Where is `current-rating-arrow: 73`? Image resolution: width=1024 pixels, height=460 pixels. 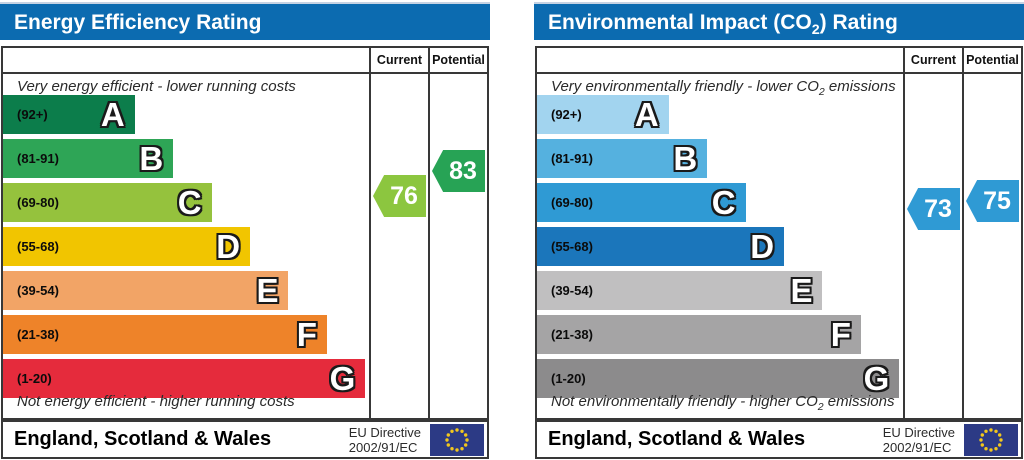 current-rating-arrow: 73 is located at coordinates (933, 209).